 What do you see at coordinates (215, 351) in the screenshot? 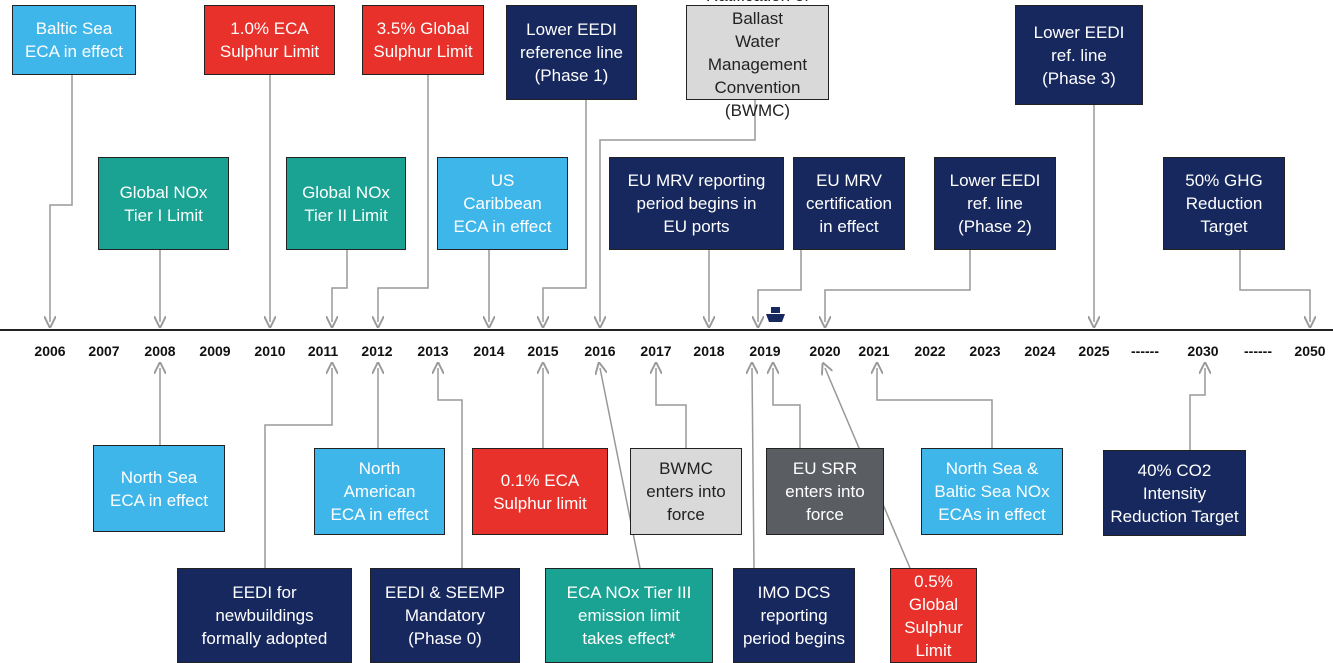
I see `year-label: 2009` at bounding box center [215, 351].